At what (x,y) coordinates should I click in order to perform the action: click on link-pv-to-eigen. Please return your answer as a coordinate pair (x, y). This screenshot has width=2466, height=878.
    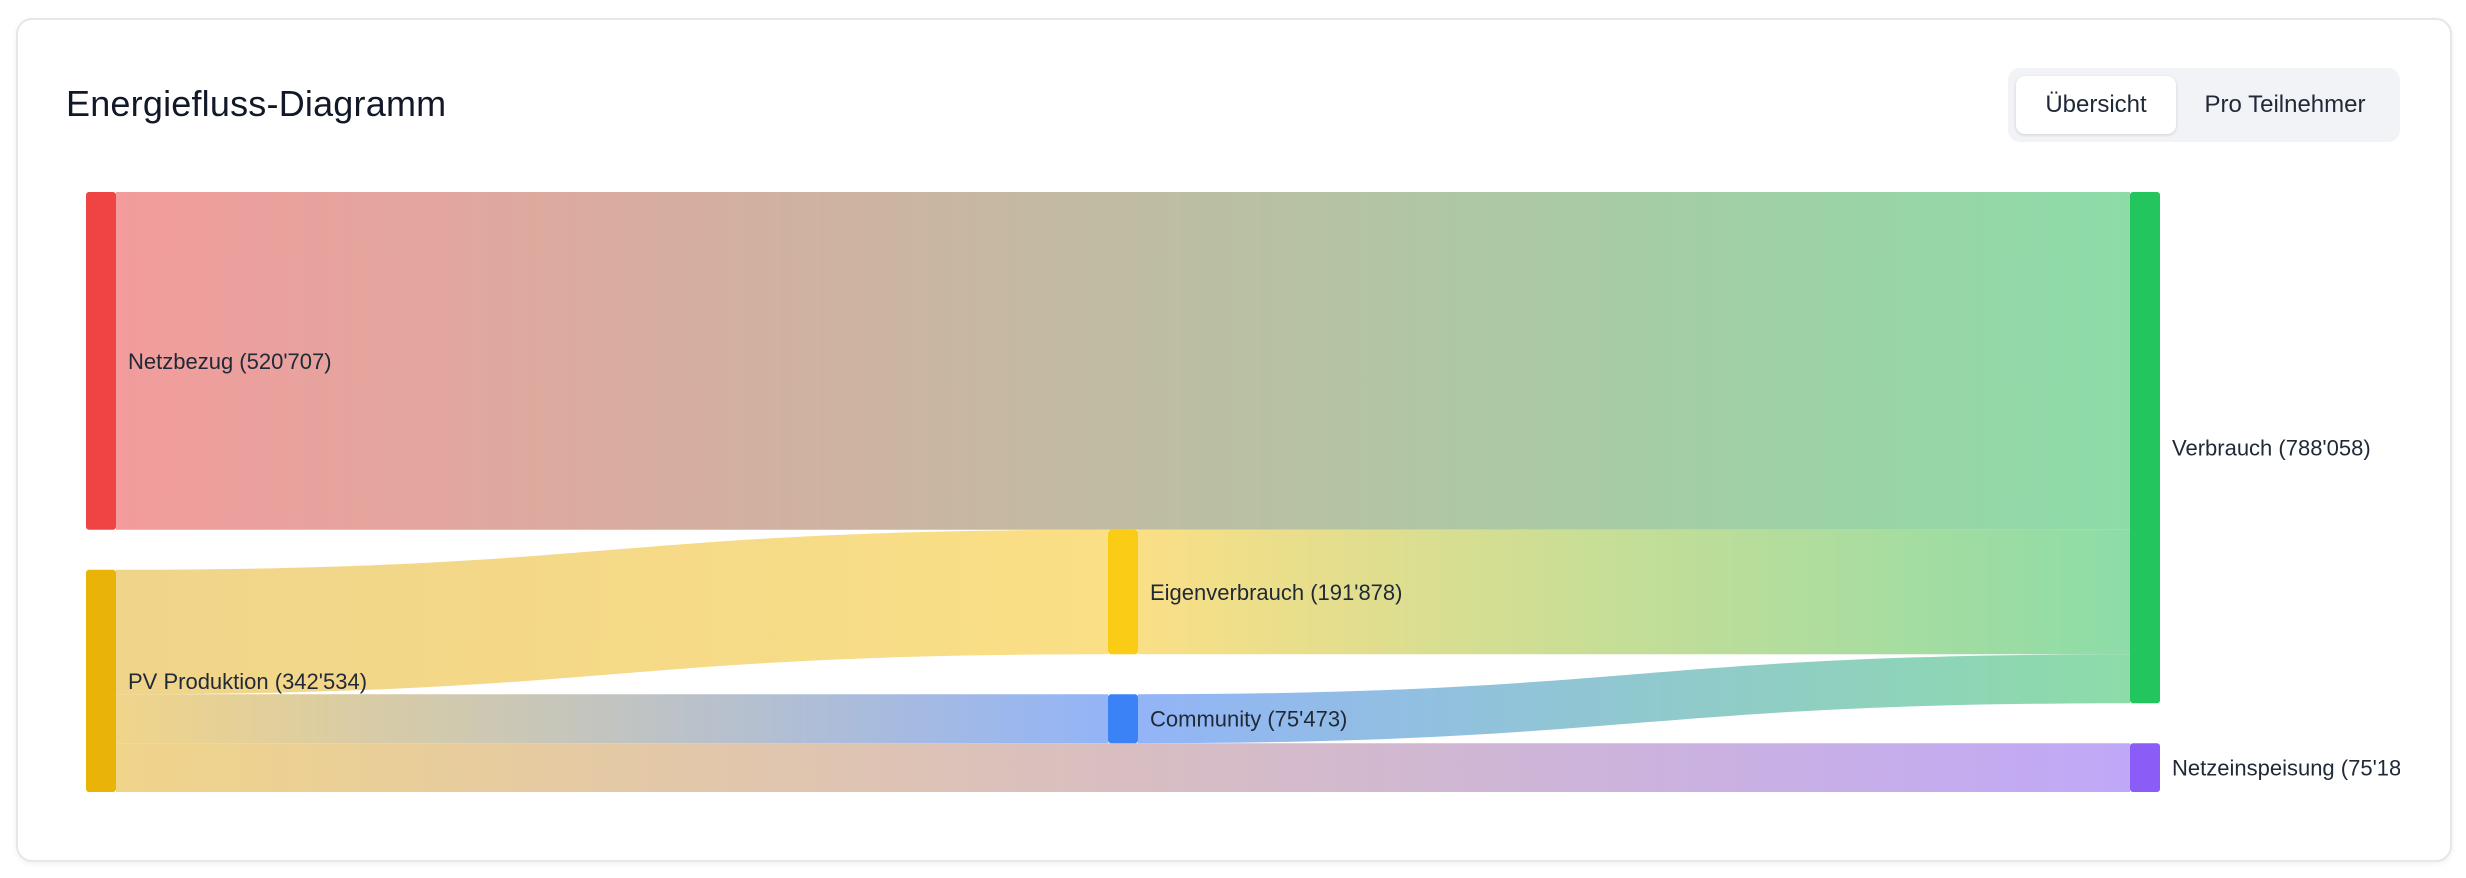
    Looking at the image, I should click on (612, 612).